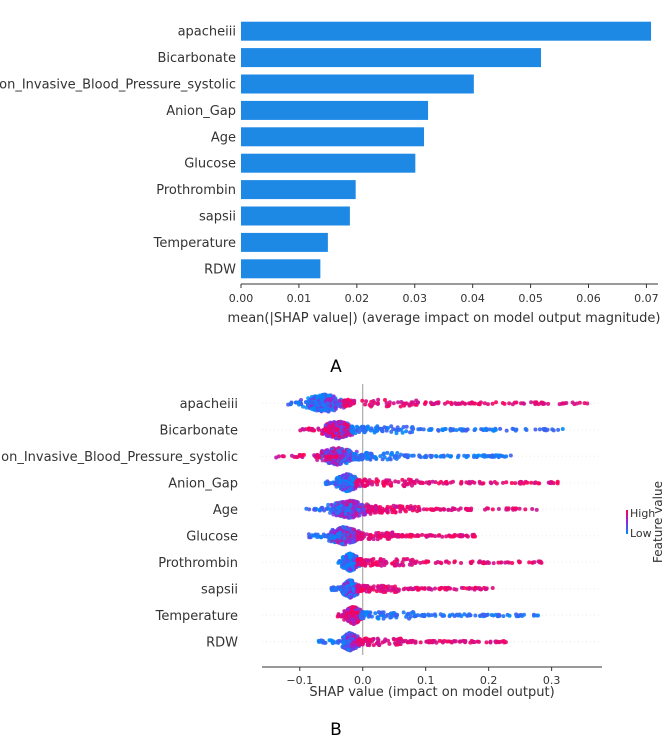 The width and height of the screenshot is (669, 740). Describe the element at coordinates (431, 692) in the screenshot. I see `x-axis-label: SHAP value (impact on model output)` at that location.